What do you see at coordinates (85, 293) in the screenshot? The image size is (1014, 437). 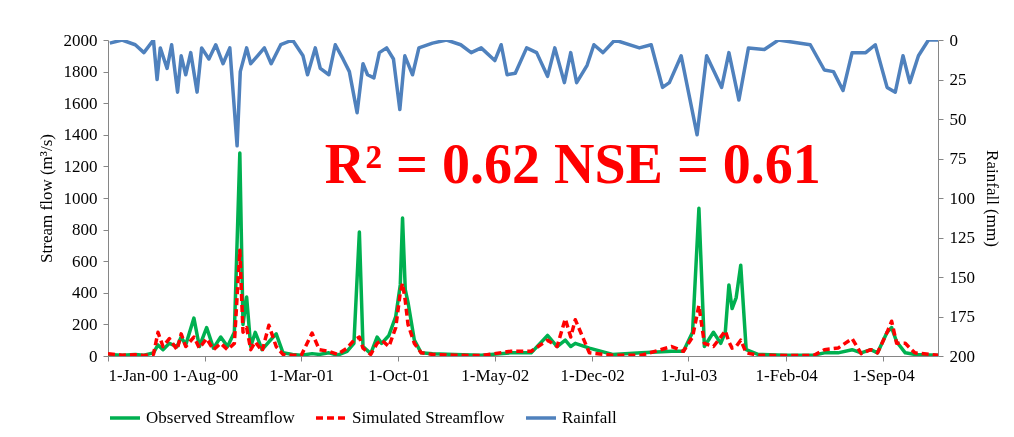 I see `y-tick-label: 400` at bounding box center [85, 293].